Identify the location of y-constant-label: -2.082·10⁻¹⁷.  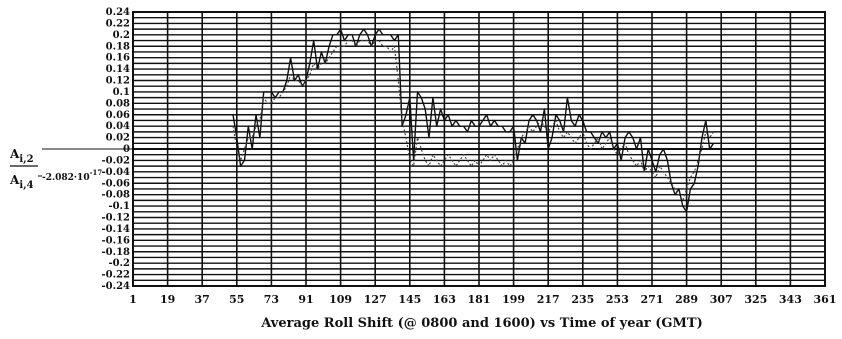
(72, 175).